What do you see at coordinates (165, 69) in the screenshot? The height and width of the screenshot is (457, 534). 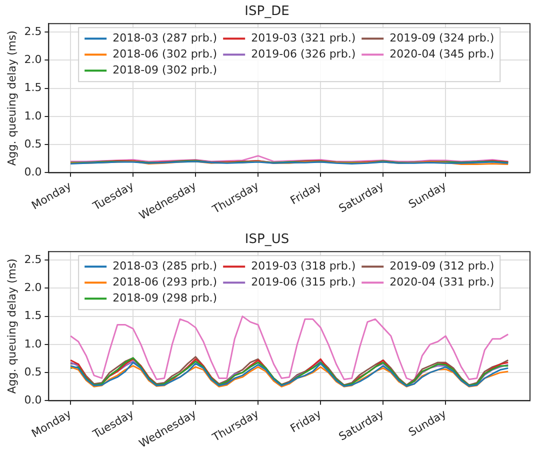 I see `legend-label: 2018-09 (302 prb.)` at bounding box center [165, 69].